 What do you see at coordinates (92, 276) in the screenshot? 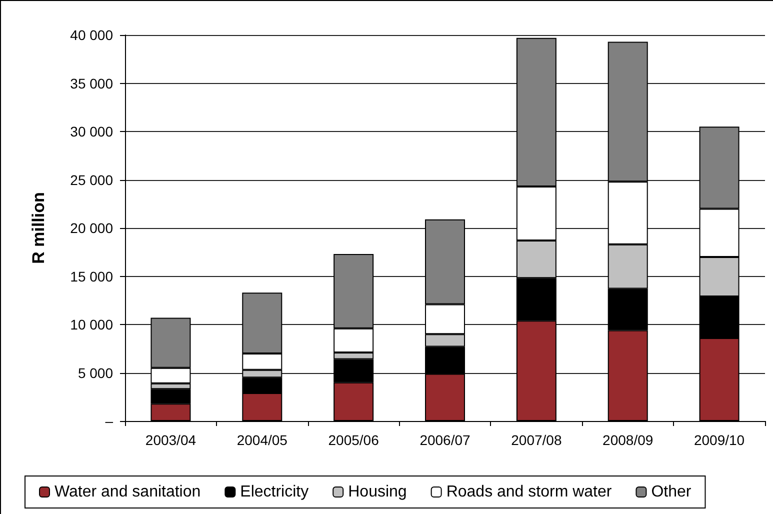
I see `y-tick-label: 15 000` at bounding box center [92, 276].